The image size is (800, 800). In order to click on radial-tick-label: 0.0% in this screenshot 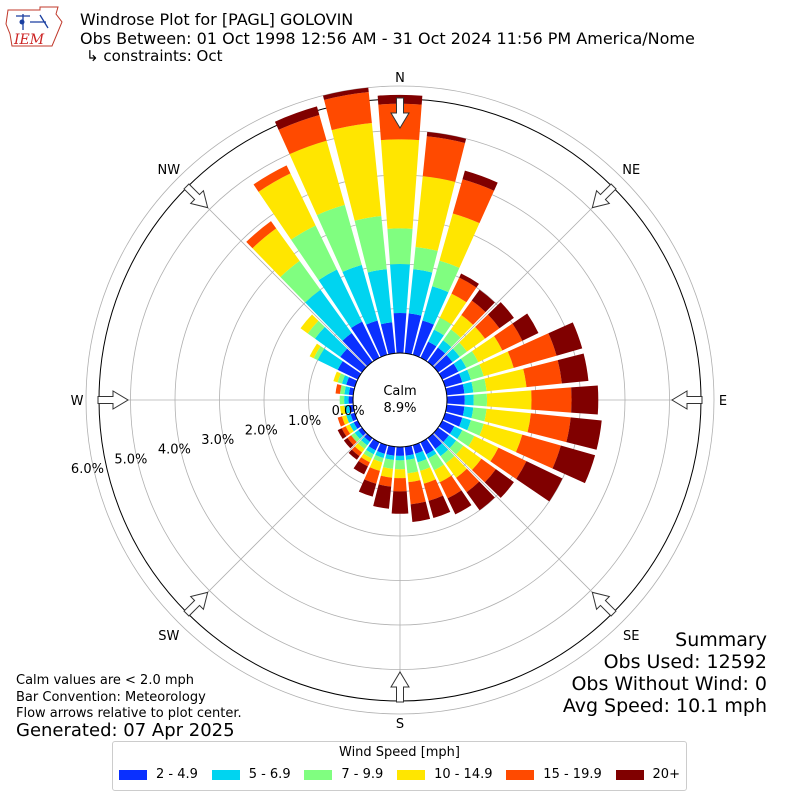, I will do `click(348, 411)`.